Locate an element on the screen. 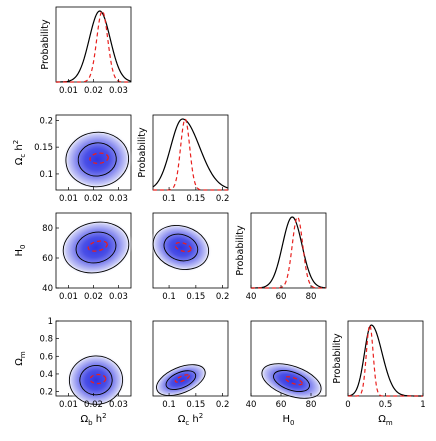 The height and width of the screenshot is (441, 436). posterior-curve-omega_b is located at coordinates (93, 46).